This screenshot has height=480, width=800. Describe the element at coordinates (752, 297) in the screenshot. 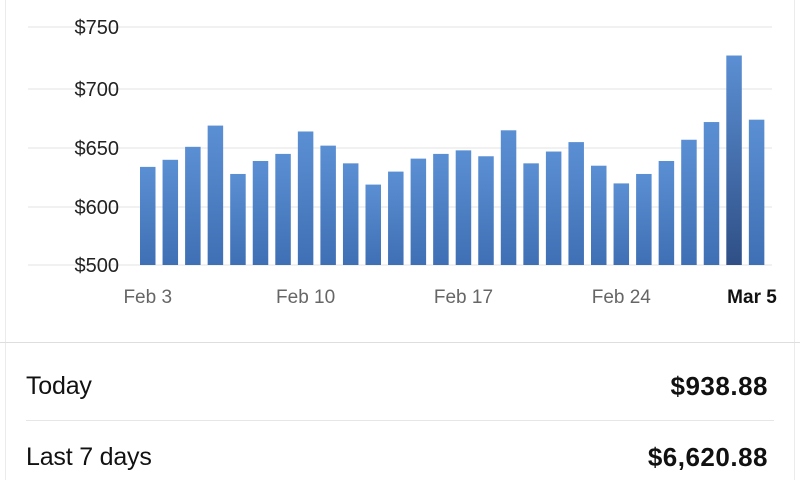

I see `x-tick-label-current: Mar 5` at that location.